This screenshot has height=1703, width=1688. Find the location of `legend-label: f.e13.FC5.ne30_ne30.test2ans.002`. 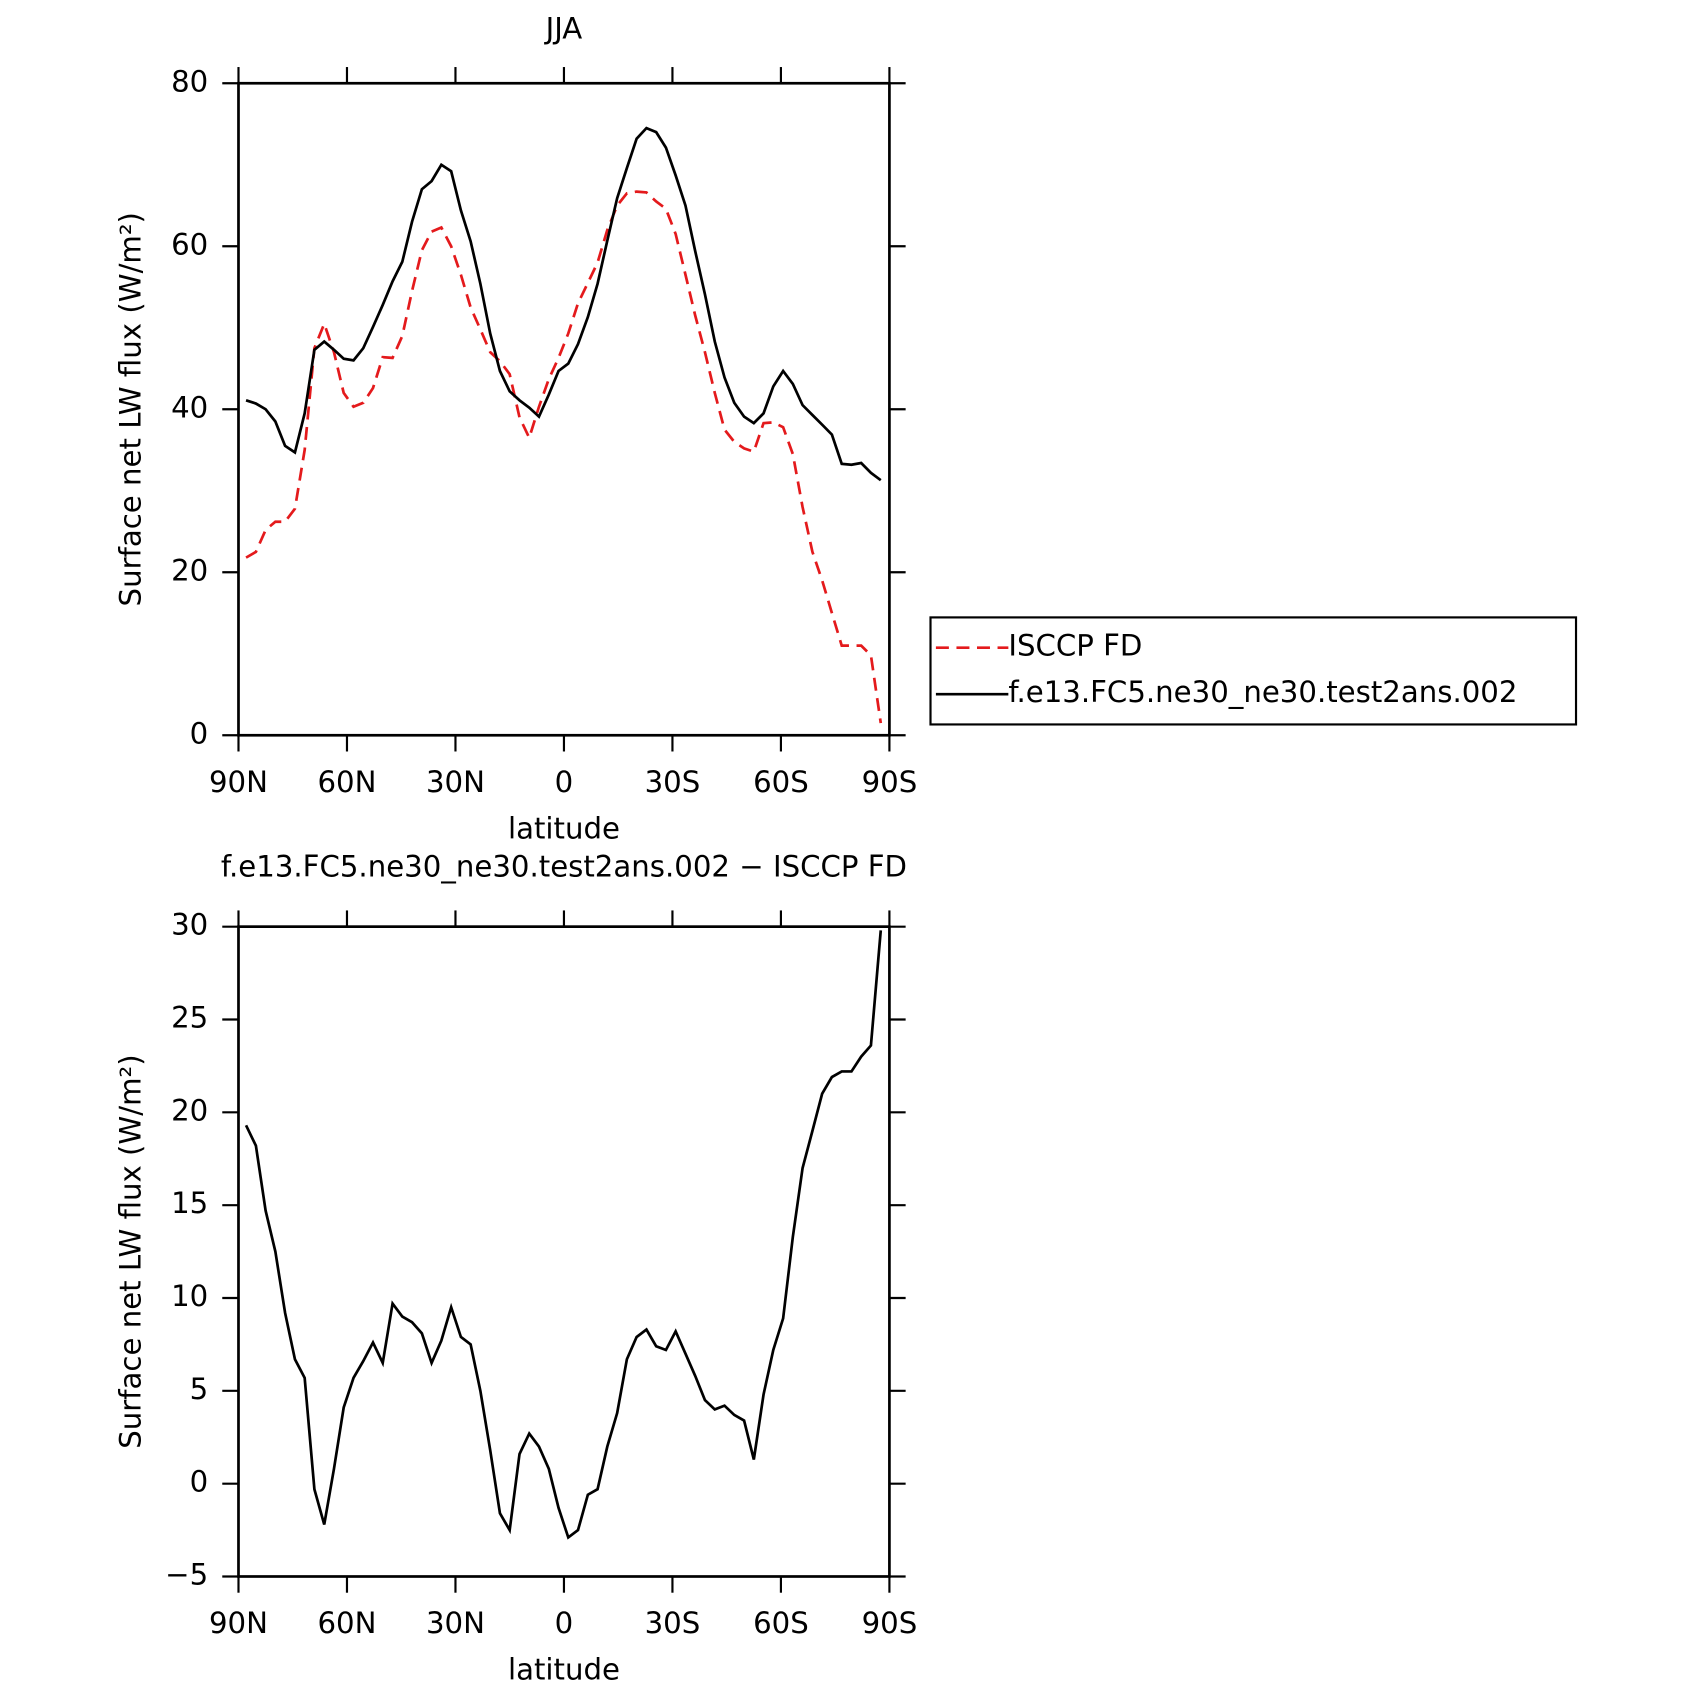

legend-label: f.e13.FC5.ne30_ne30.test2ans.002 is located at coordinates (1262, 692).